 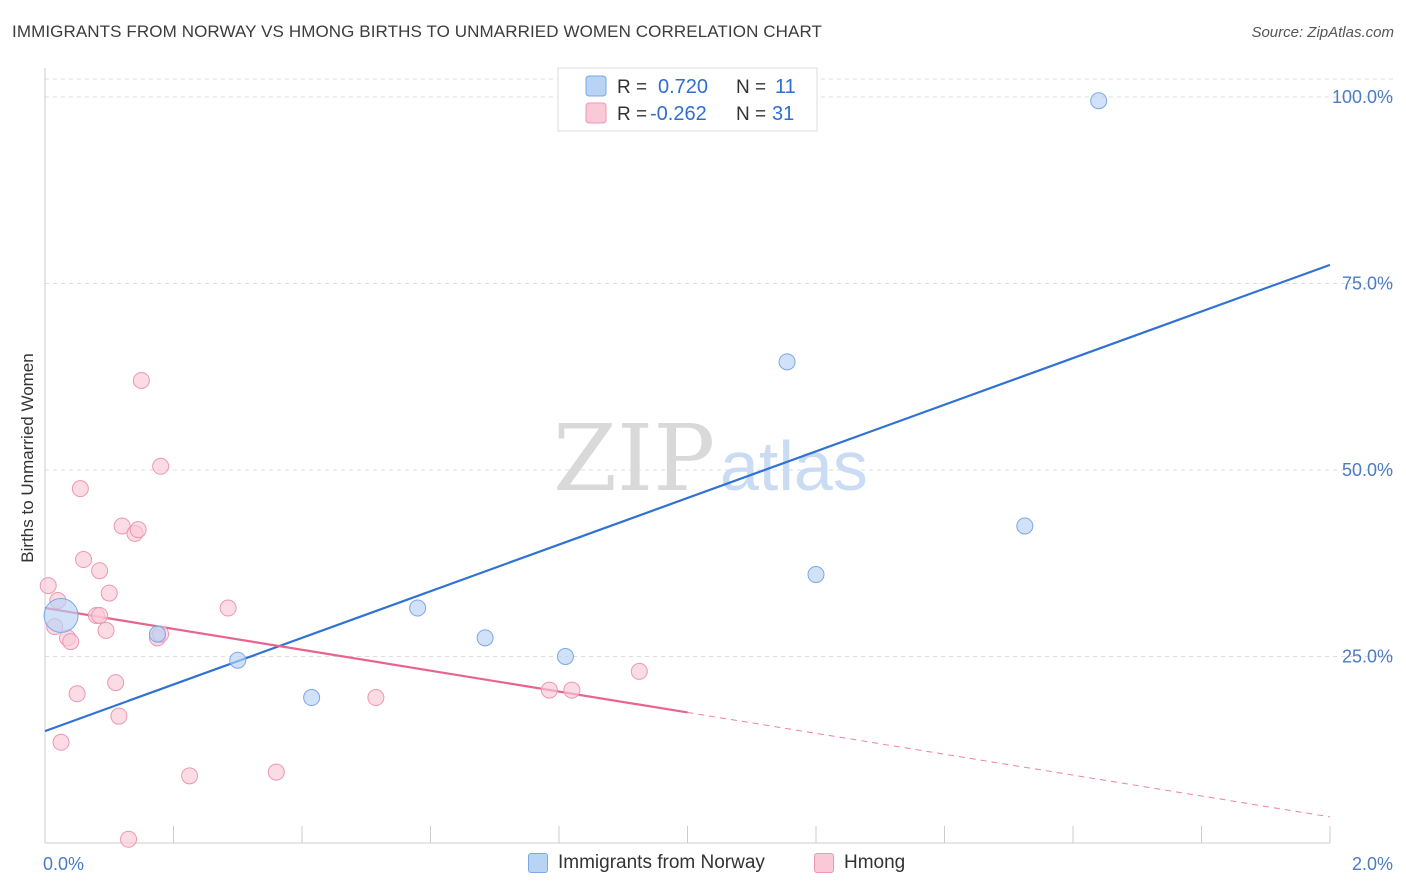 I want to click on legend-label-norway: Immigrants from Norway, so click(x=661, y=862).